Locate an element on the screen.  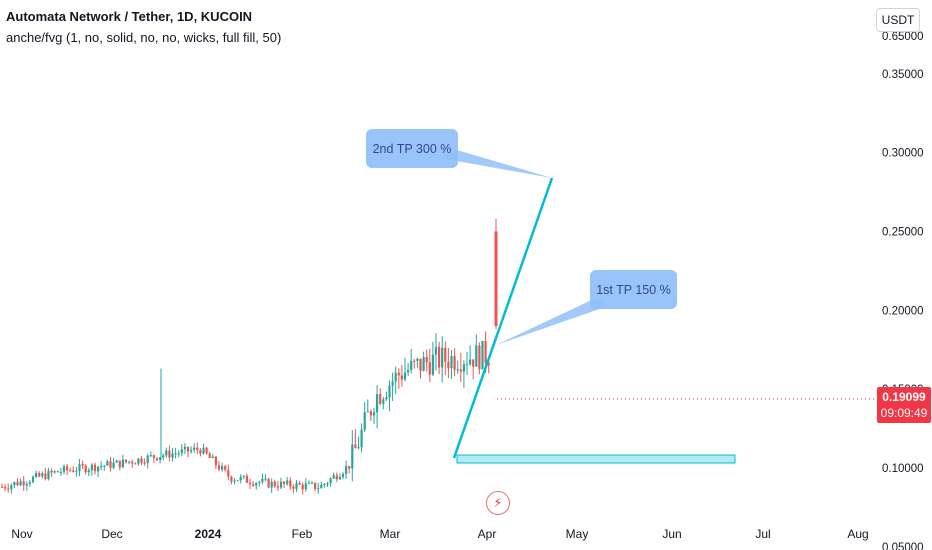
time-label: May is located at coordinates (577, 534).